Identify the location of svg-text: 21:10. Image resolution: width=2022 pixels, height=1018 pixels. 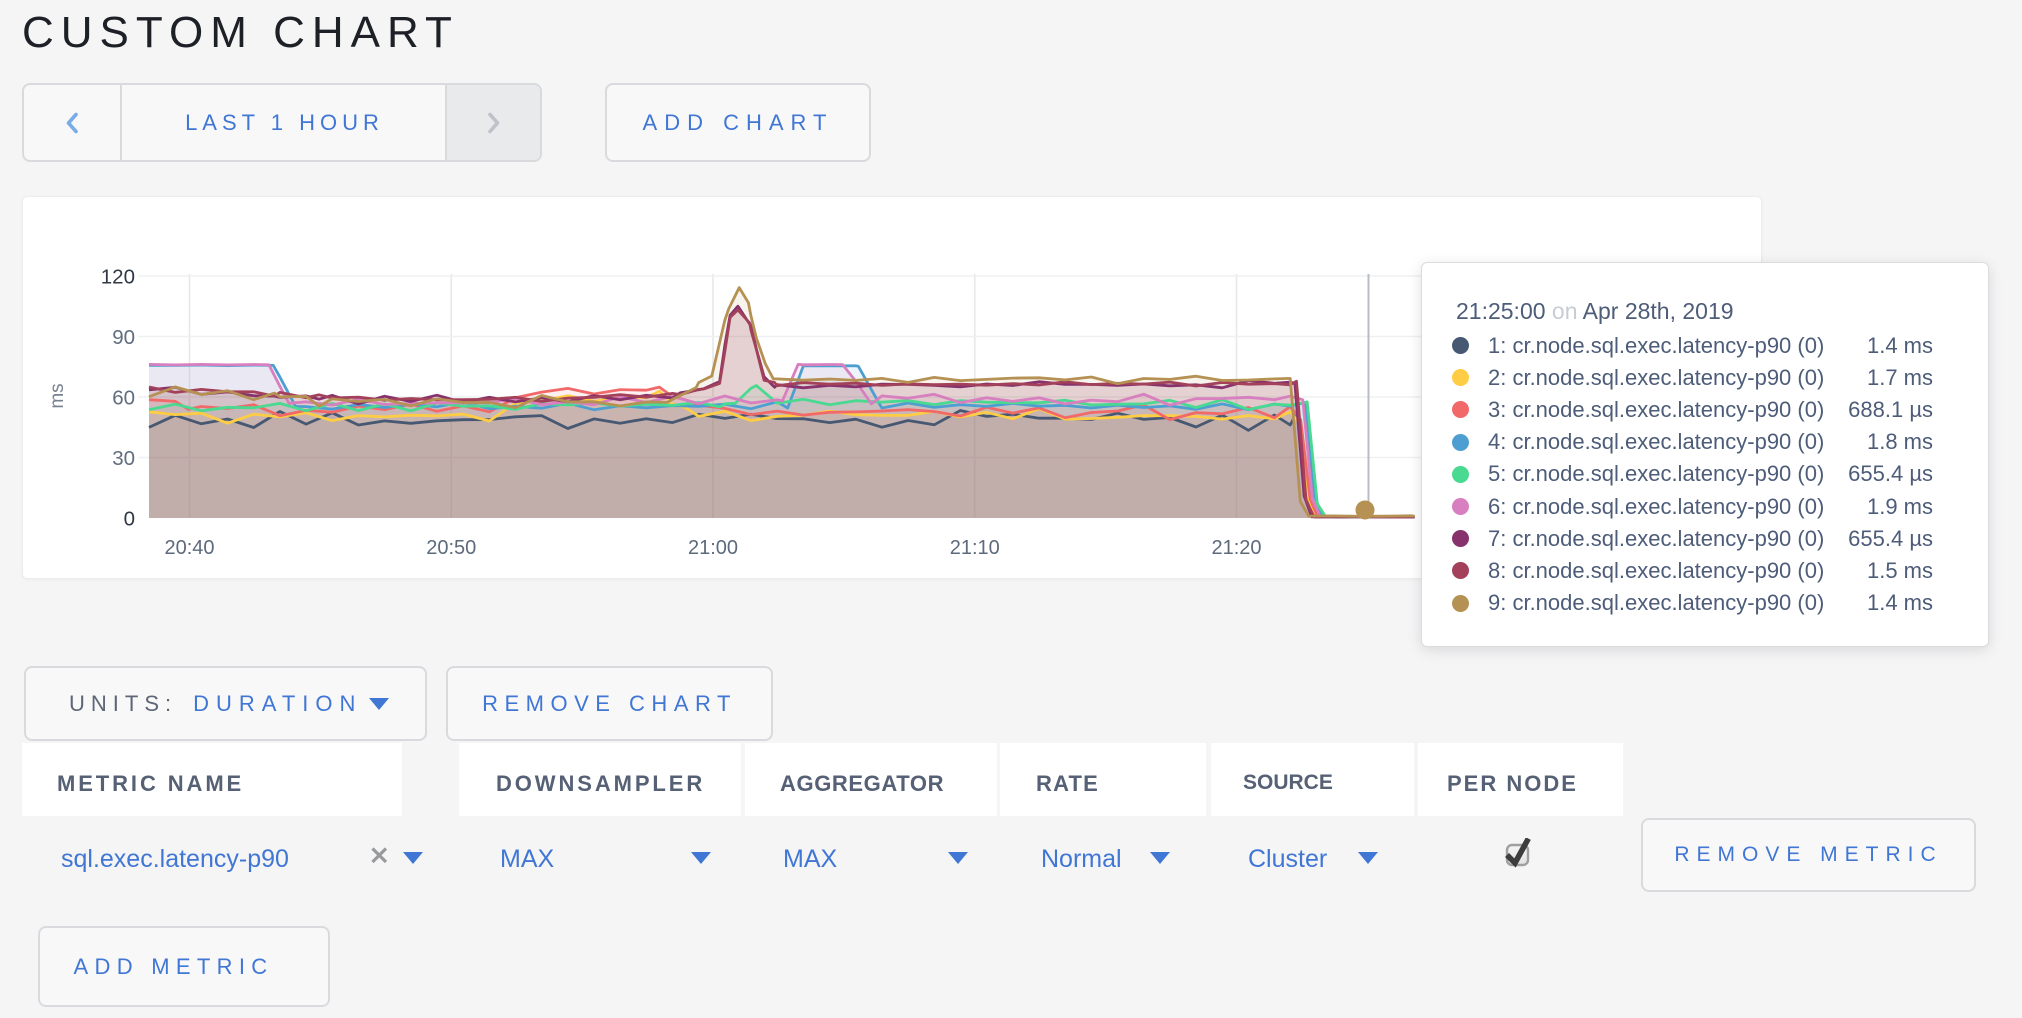
(975, 548).